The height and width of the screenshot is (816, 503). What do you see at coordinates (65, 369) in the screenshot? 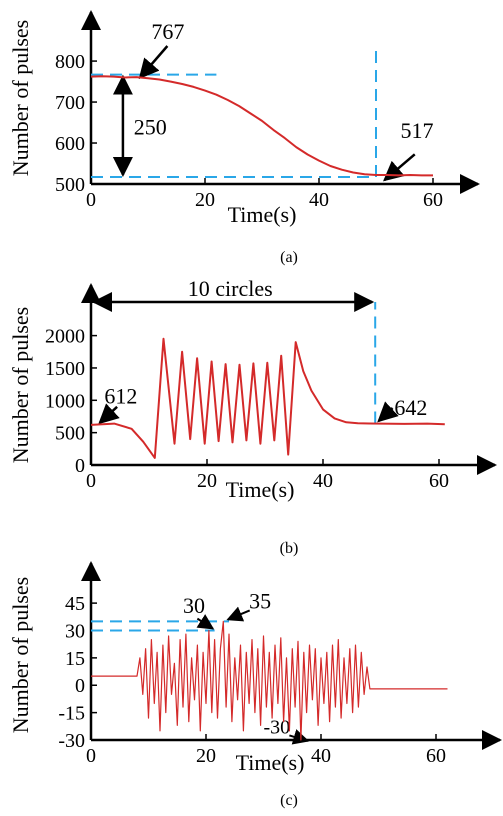
I see `y-tick-label: 1500` at bounding box center [65, 369].